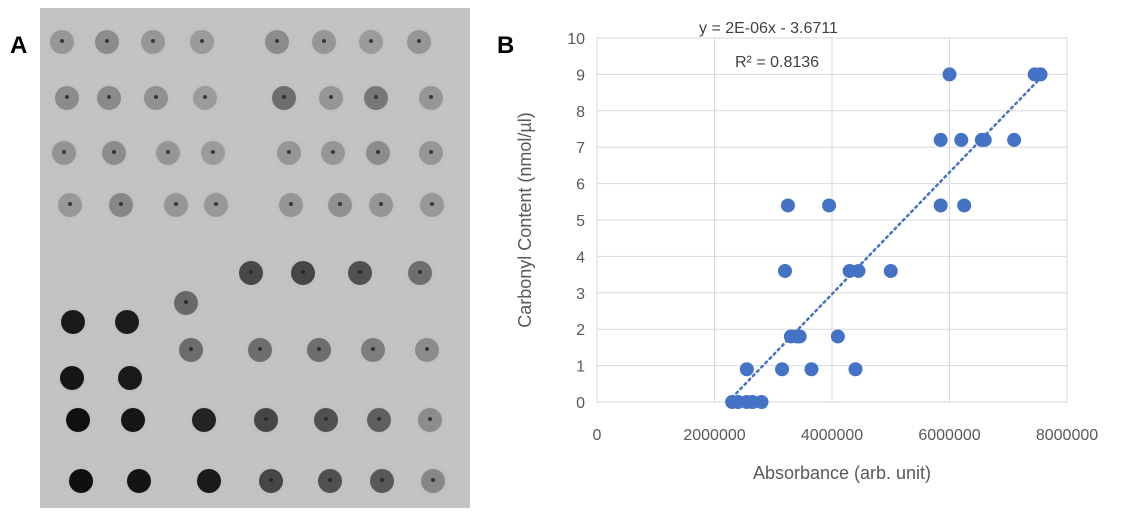 The height and width of the screenshot is (520, 1145). Describe the element at coordinates (525, 219) in the screenshot. I see `y-axis-label: Carbonyl Content (nmol/µl)` at that location.